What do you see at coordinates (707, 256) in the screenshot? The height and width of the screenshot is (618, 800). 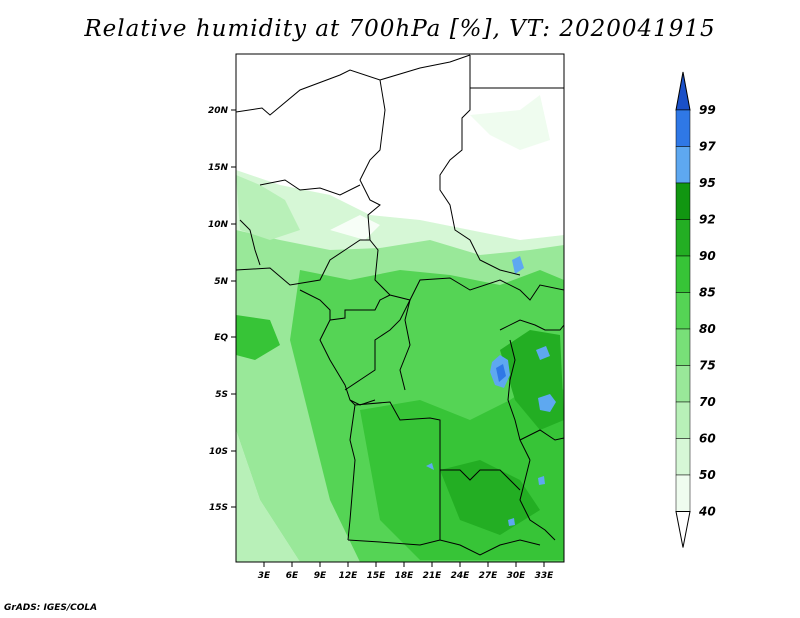 I see `colorbar-label: 90` at bounding box center [707, 256].